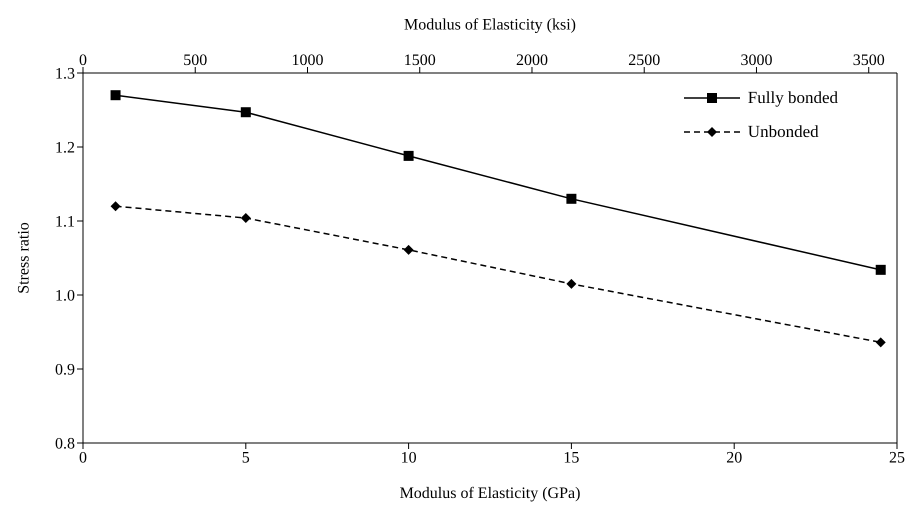 The width and height of the screenshot is (923, 516). Describe the element at coordinates (246, 457) in the screenshot. I see `x-tick-label: 5` at that location.